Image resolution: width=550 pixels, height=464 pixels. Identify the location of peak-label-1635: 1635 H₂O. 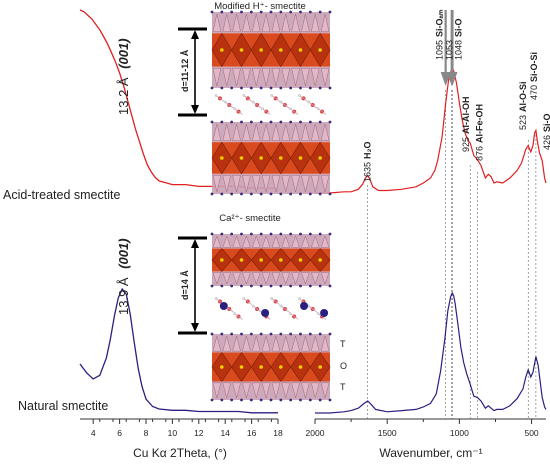
(368, 161).